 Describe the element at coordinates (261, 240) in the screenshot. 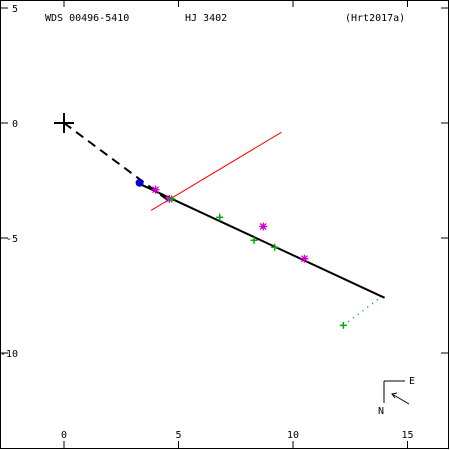

I see `orbit-line` at that location.